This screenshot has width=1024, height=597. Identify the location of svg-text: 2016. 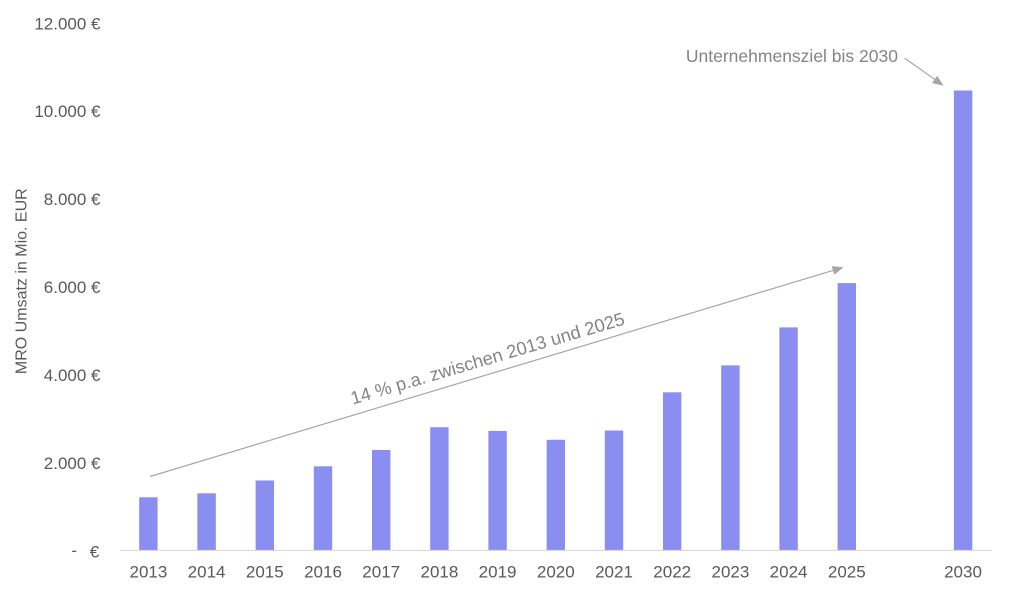
(323, 571).